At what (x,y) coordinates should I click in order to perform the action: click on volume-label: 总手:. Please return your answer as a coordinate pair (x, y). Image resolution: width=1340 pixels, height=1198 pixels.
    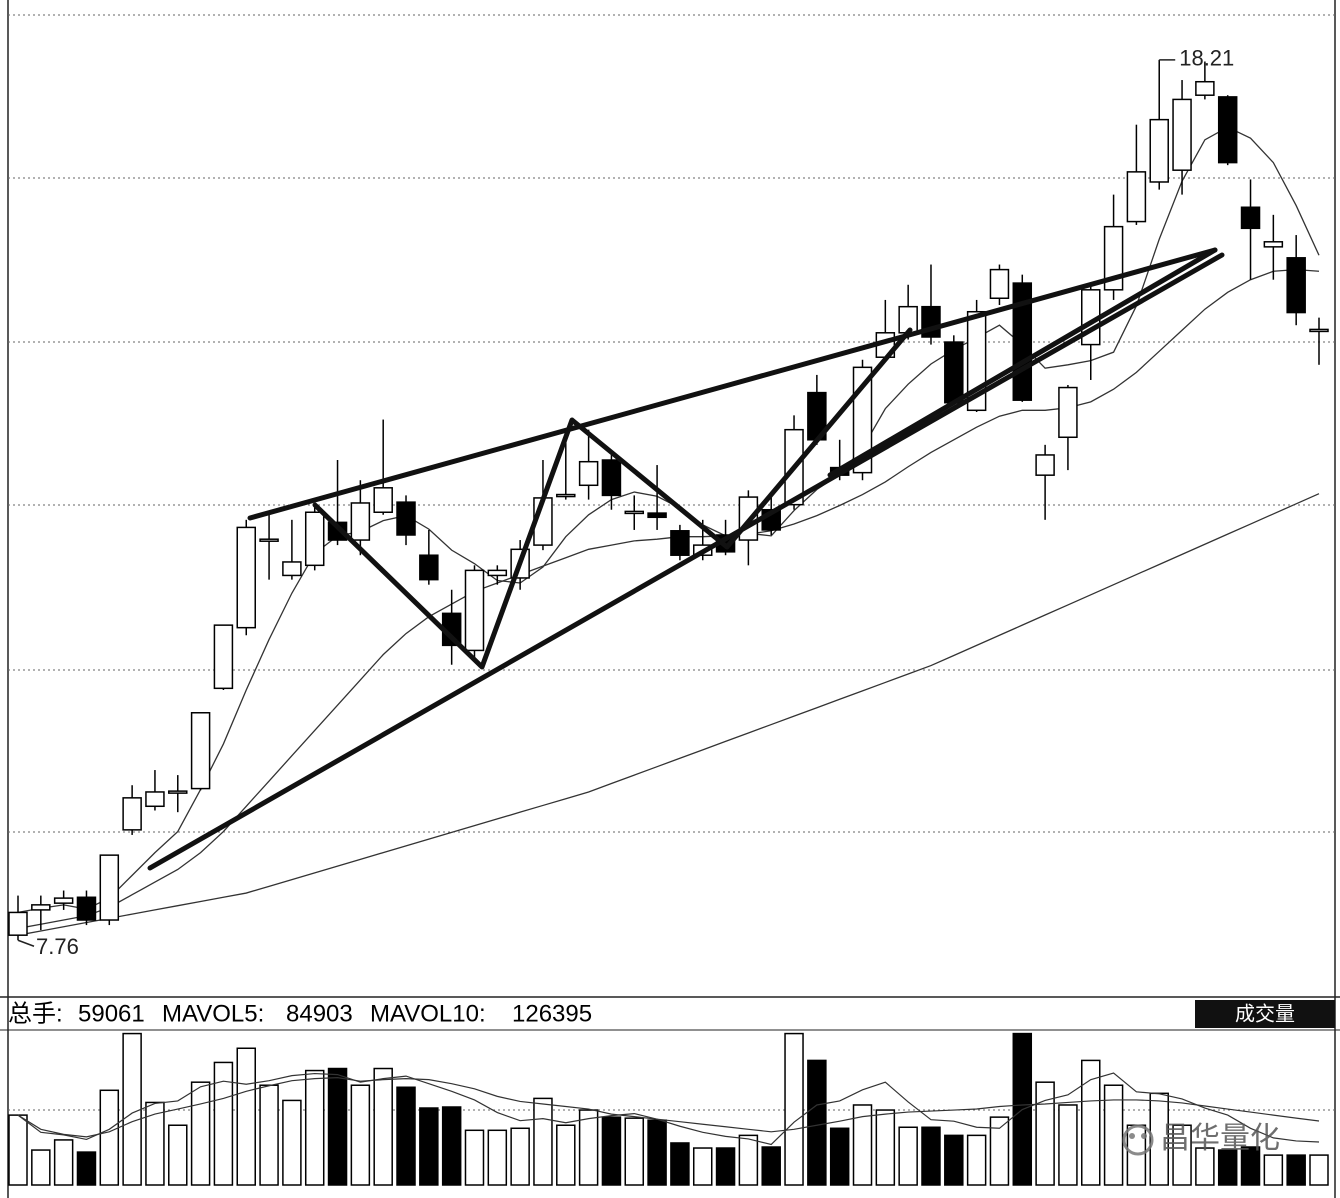
    Looking at the image, I should click on (35, 1013).